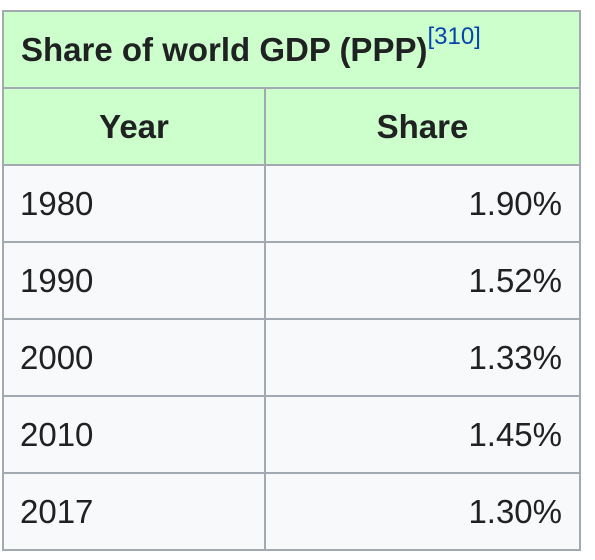  Describe the element at coordinates (134, 280) in the screenshot. I see `year-cell: 1990` at that location.